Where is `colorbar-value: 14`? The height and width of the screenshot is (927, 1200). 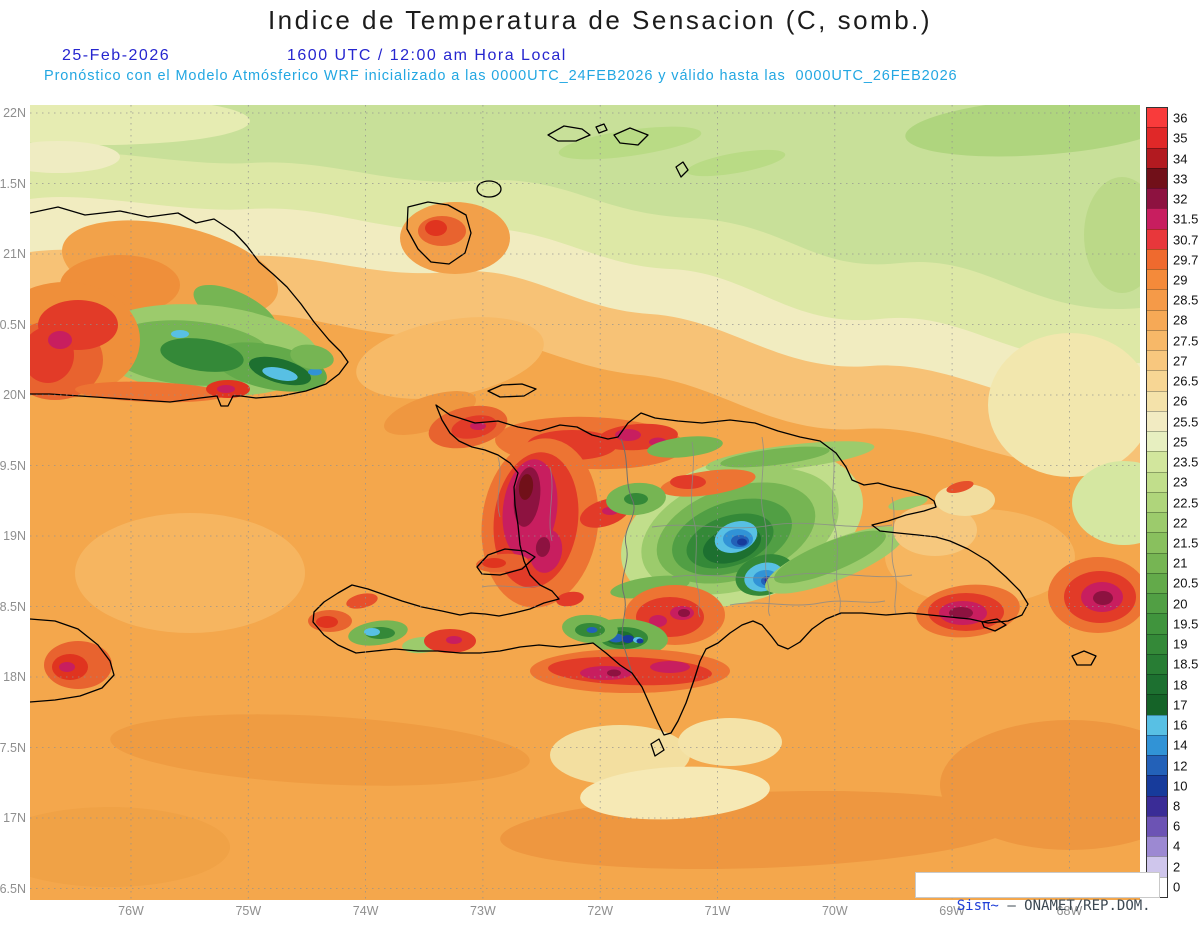
colorbar-value: 14 is located at coordinates (1180, 745).